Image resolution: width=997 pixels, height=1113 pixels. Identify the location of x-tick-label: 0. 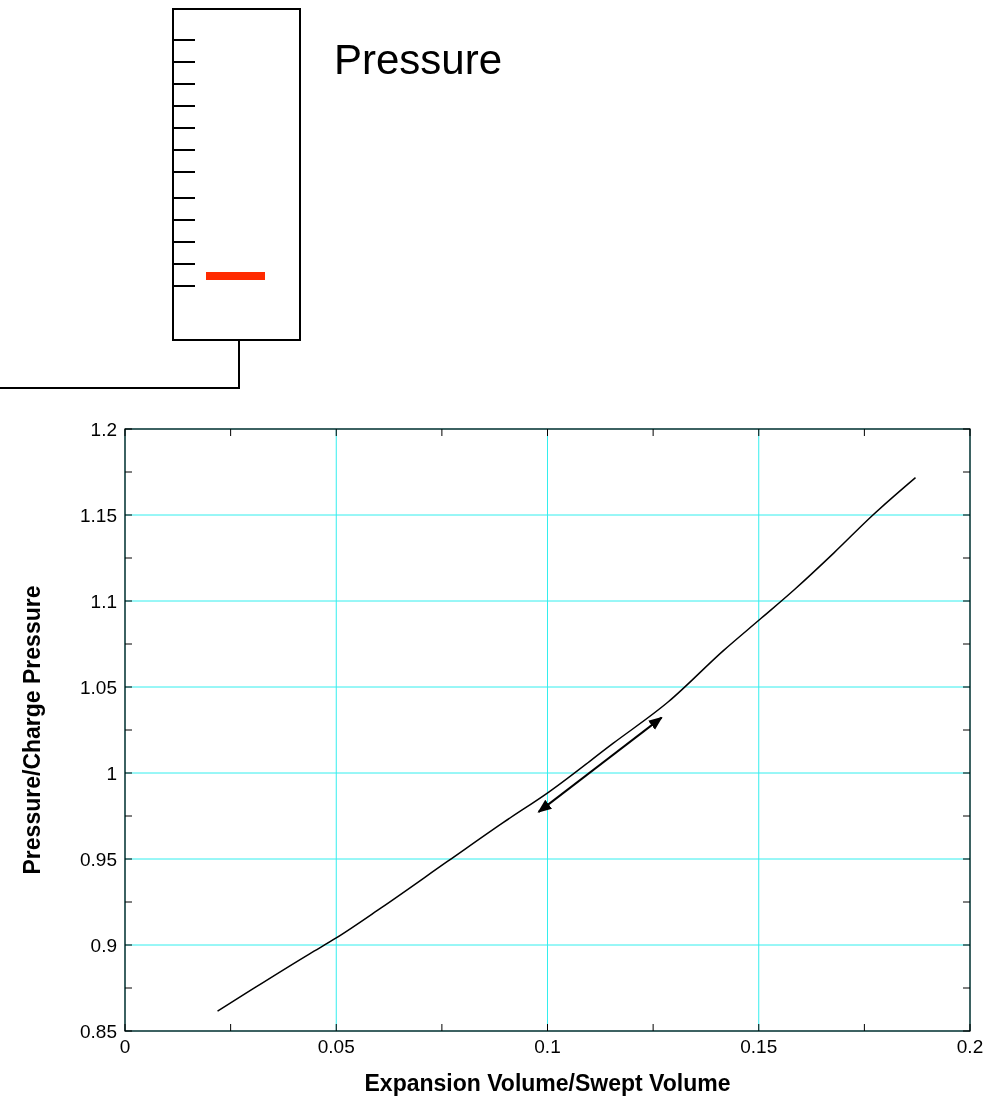
(125, 1046).